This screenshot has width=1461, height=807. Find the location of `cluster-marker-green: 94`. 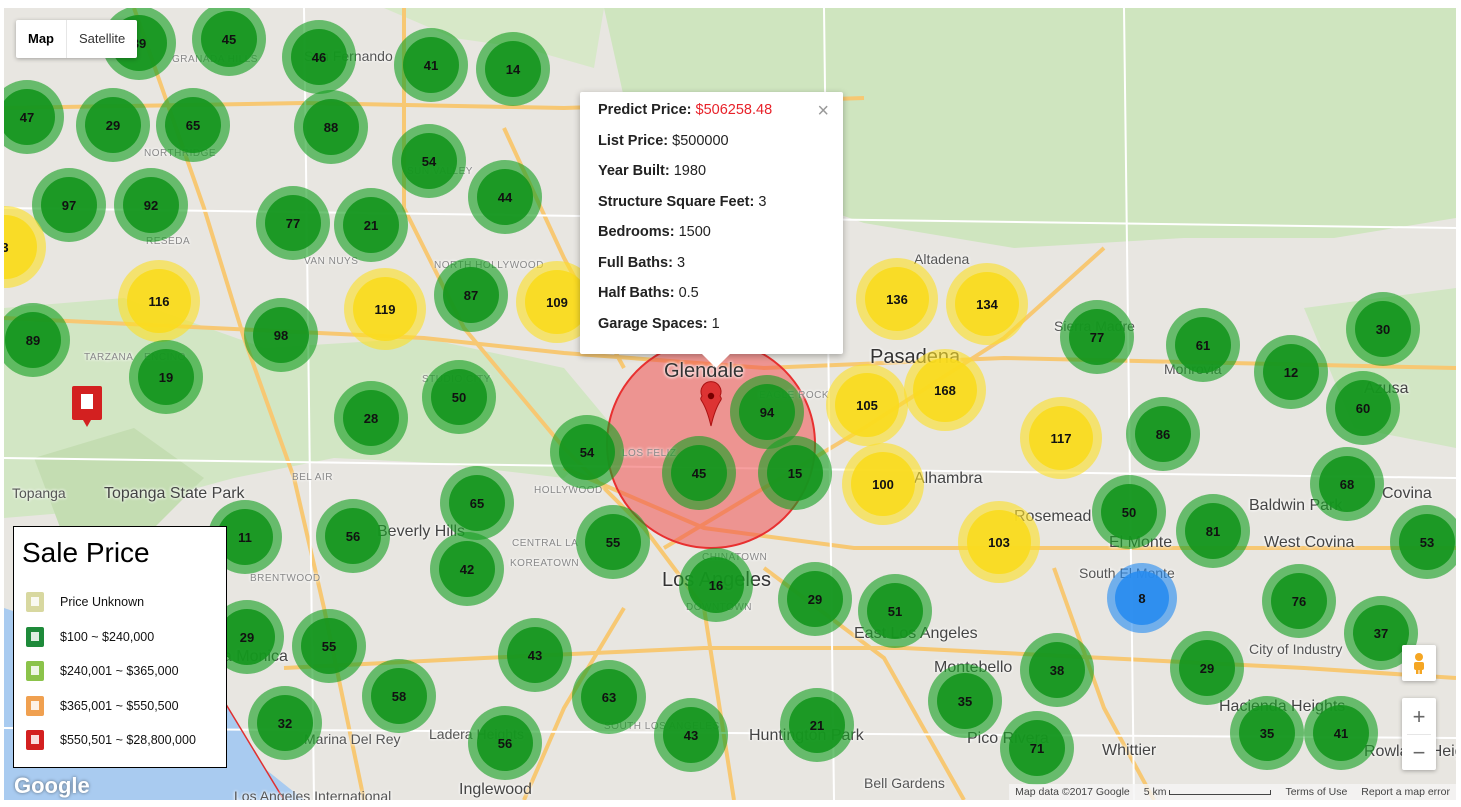

cluster-marker-green: 94 is located at coordinates (767, 412).